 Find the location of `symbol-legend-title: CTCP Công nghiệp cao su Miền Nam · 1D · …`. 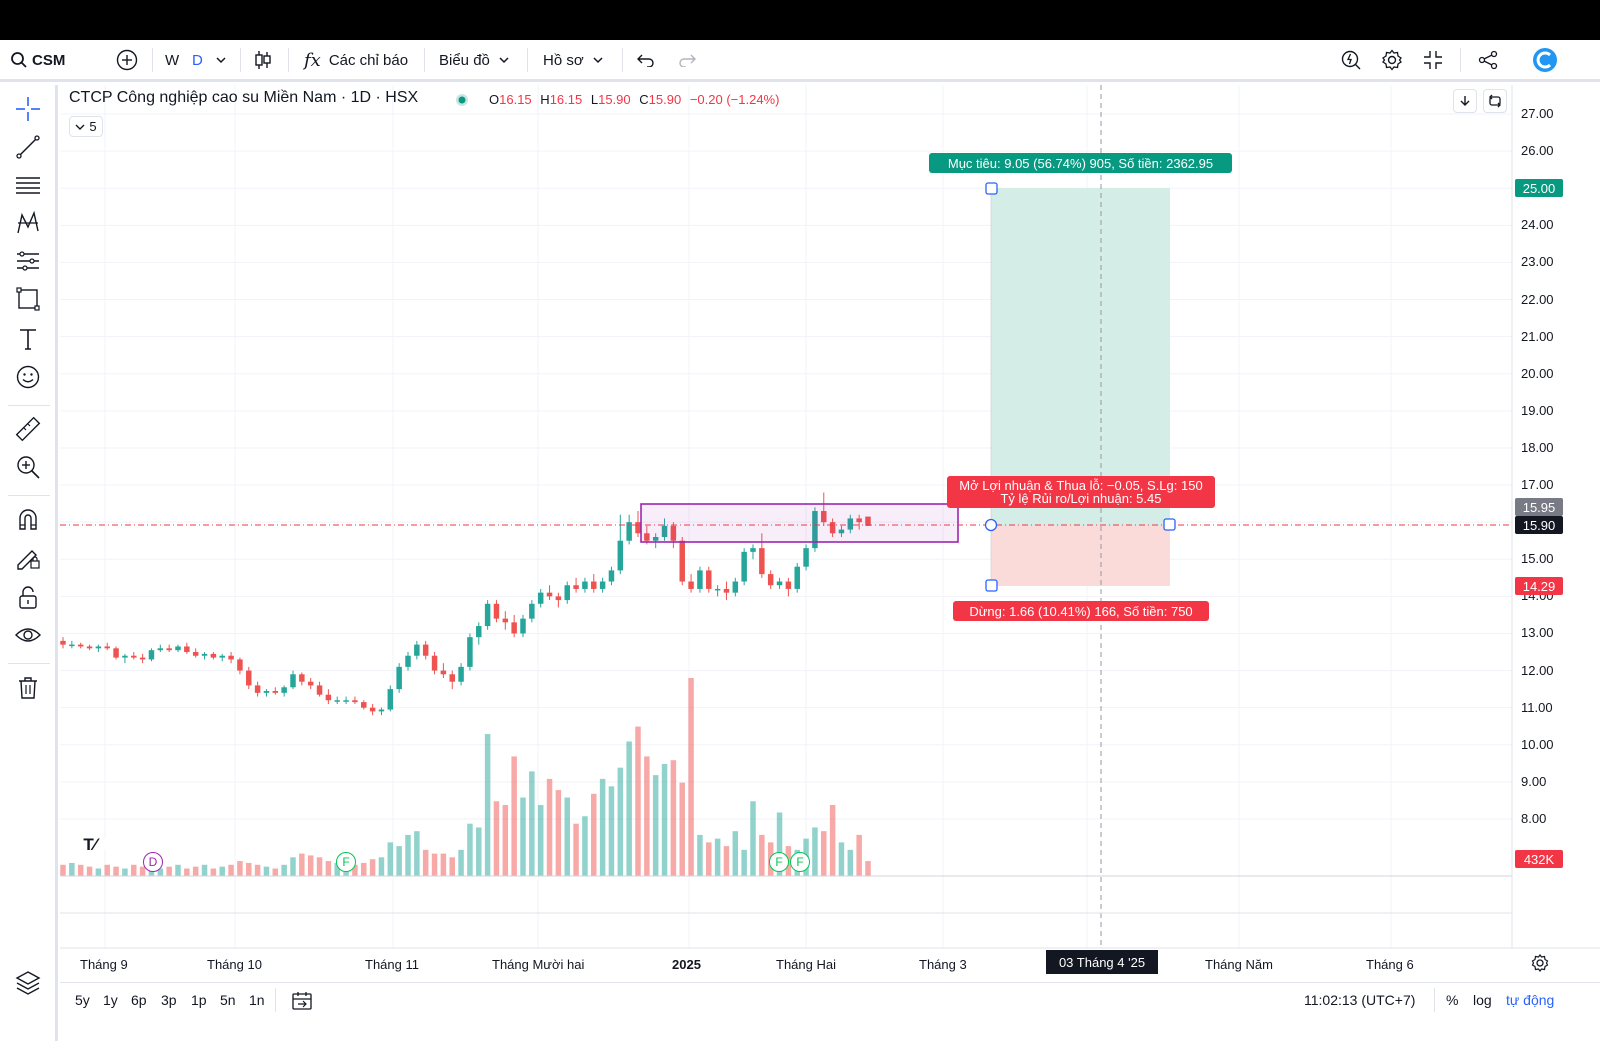

symbol-legend-title: CTCP Công nghiệp cao su Miền Nam · 1D · … is located at coordinates (244, 97).